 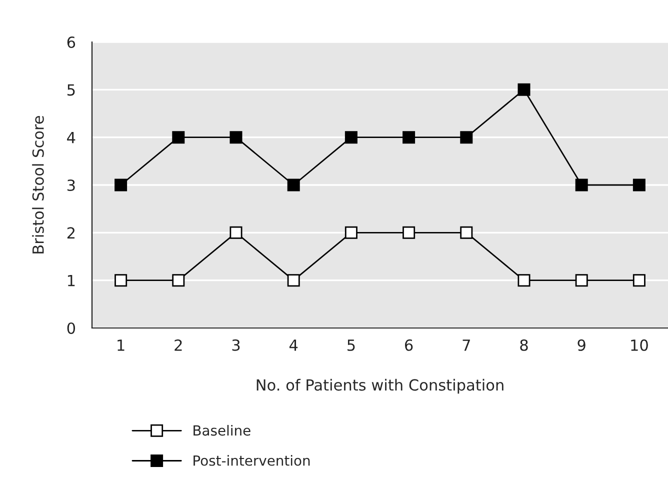 I want to click on y-tick-label: 0, so click(x=71, y=328).